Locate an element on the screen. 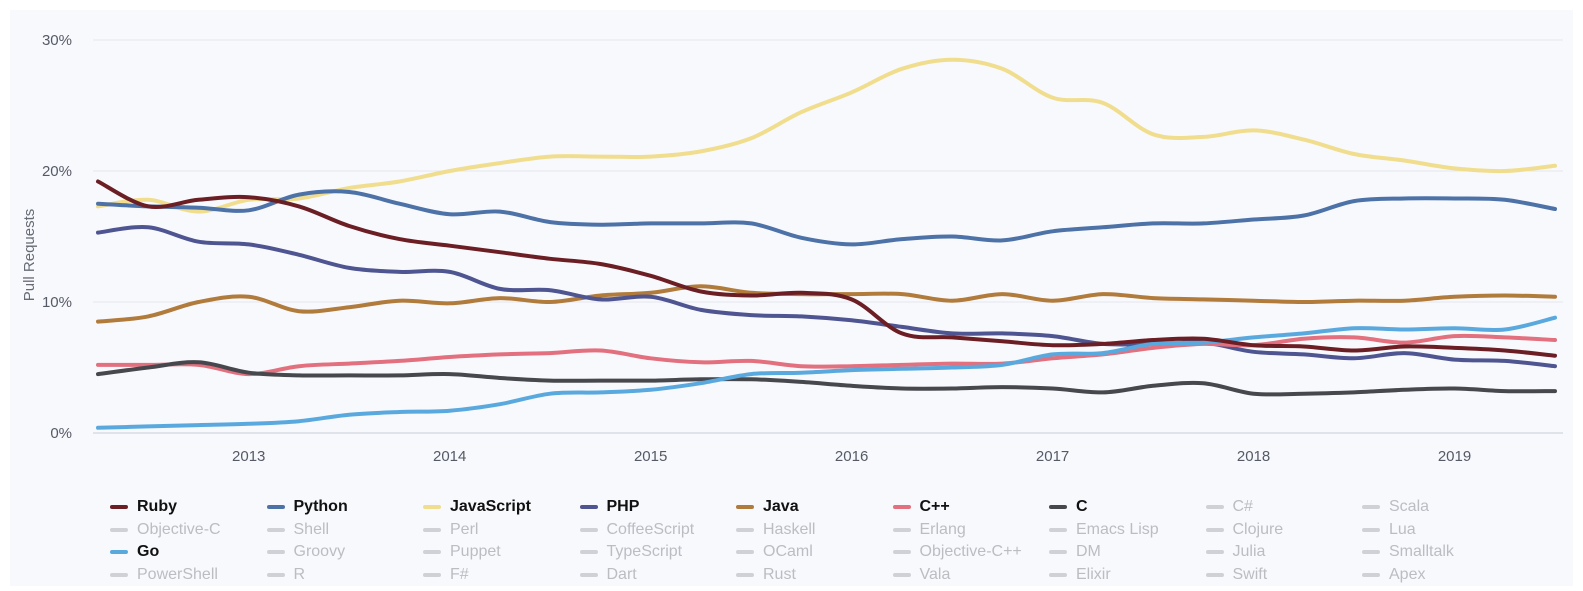  y-axis-ticks: 0% 10% 20% 30% is located at coordinates (57, 237).